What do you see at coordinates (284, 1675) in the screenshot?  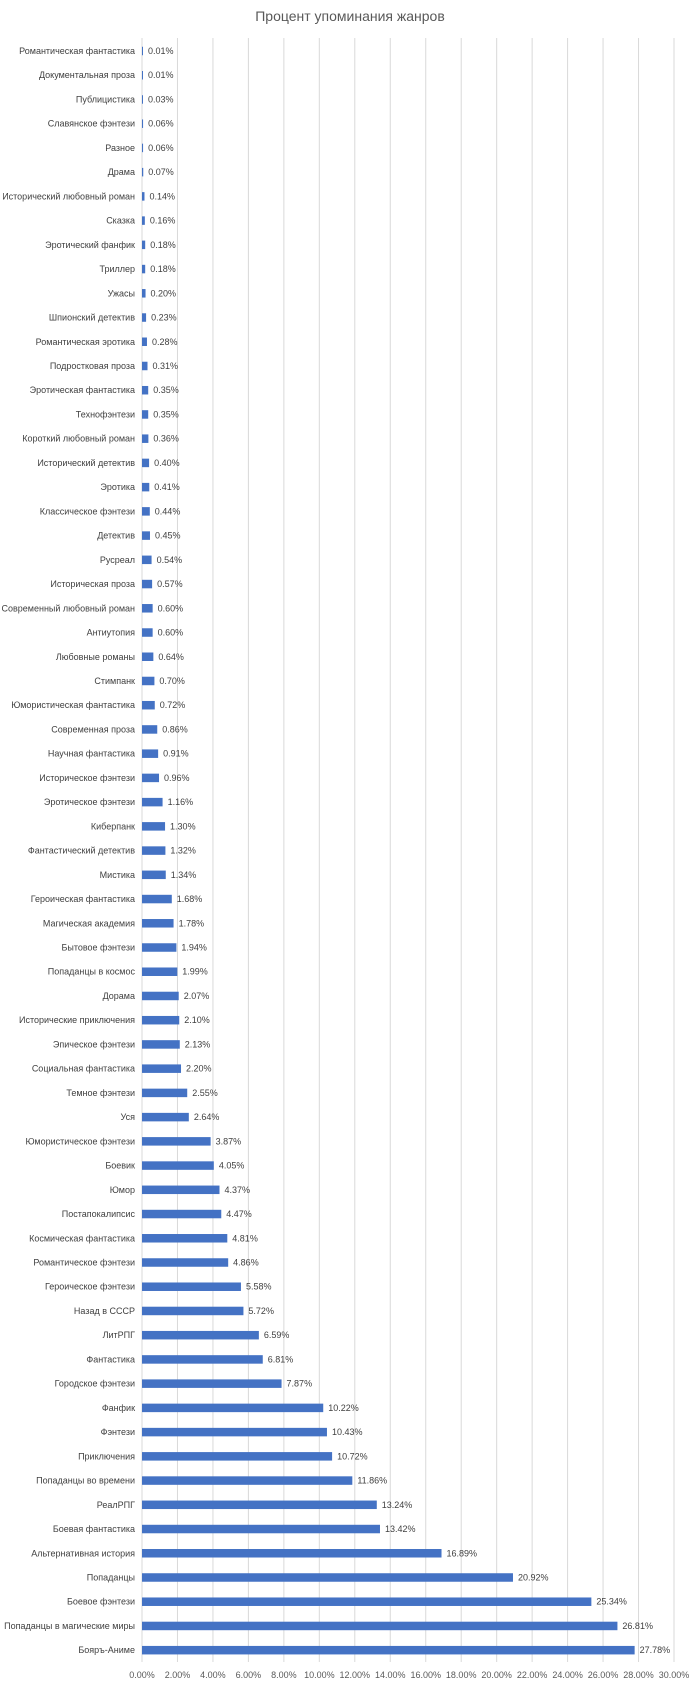 I see `x-tick-label: 8.00%` at bounding box center [284, 1675].